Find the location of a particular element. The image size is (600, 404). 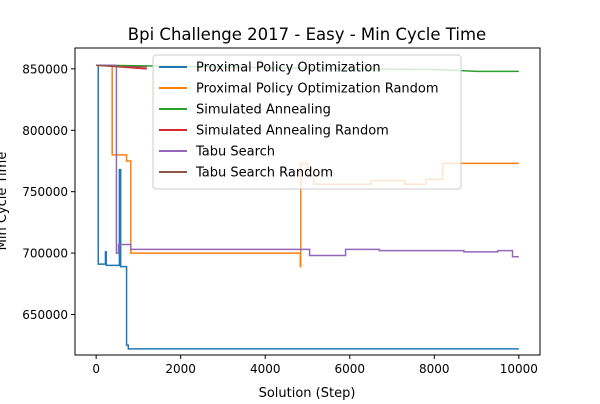

x-tick-label: 0 is located at coordinates (96, 369).